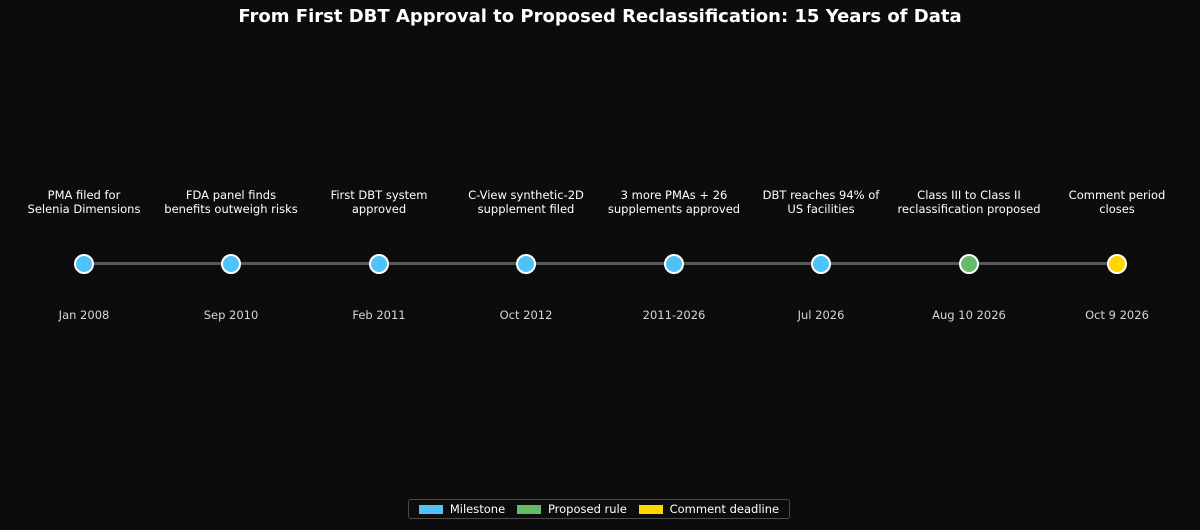 This screenshot has height=530, width=1200. What do you see at coordinates (1117, 195) in the screenshot?
I see `event-description-line: Comment period` at bounding box center [1117, 195].